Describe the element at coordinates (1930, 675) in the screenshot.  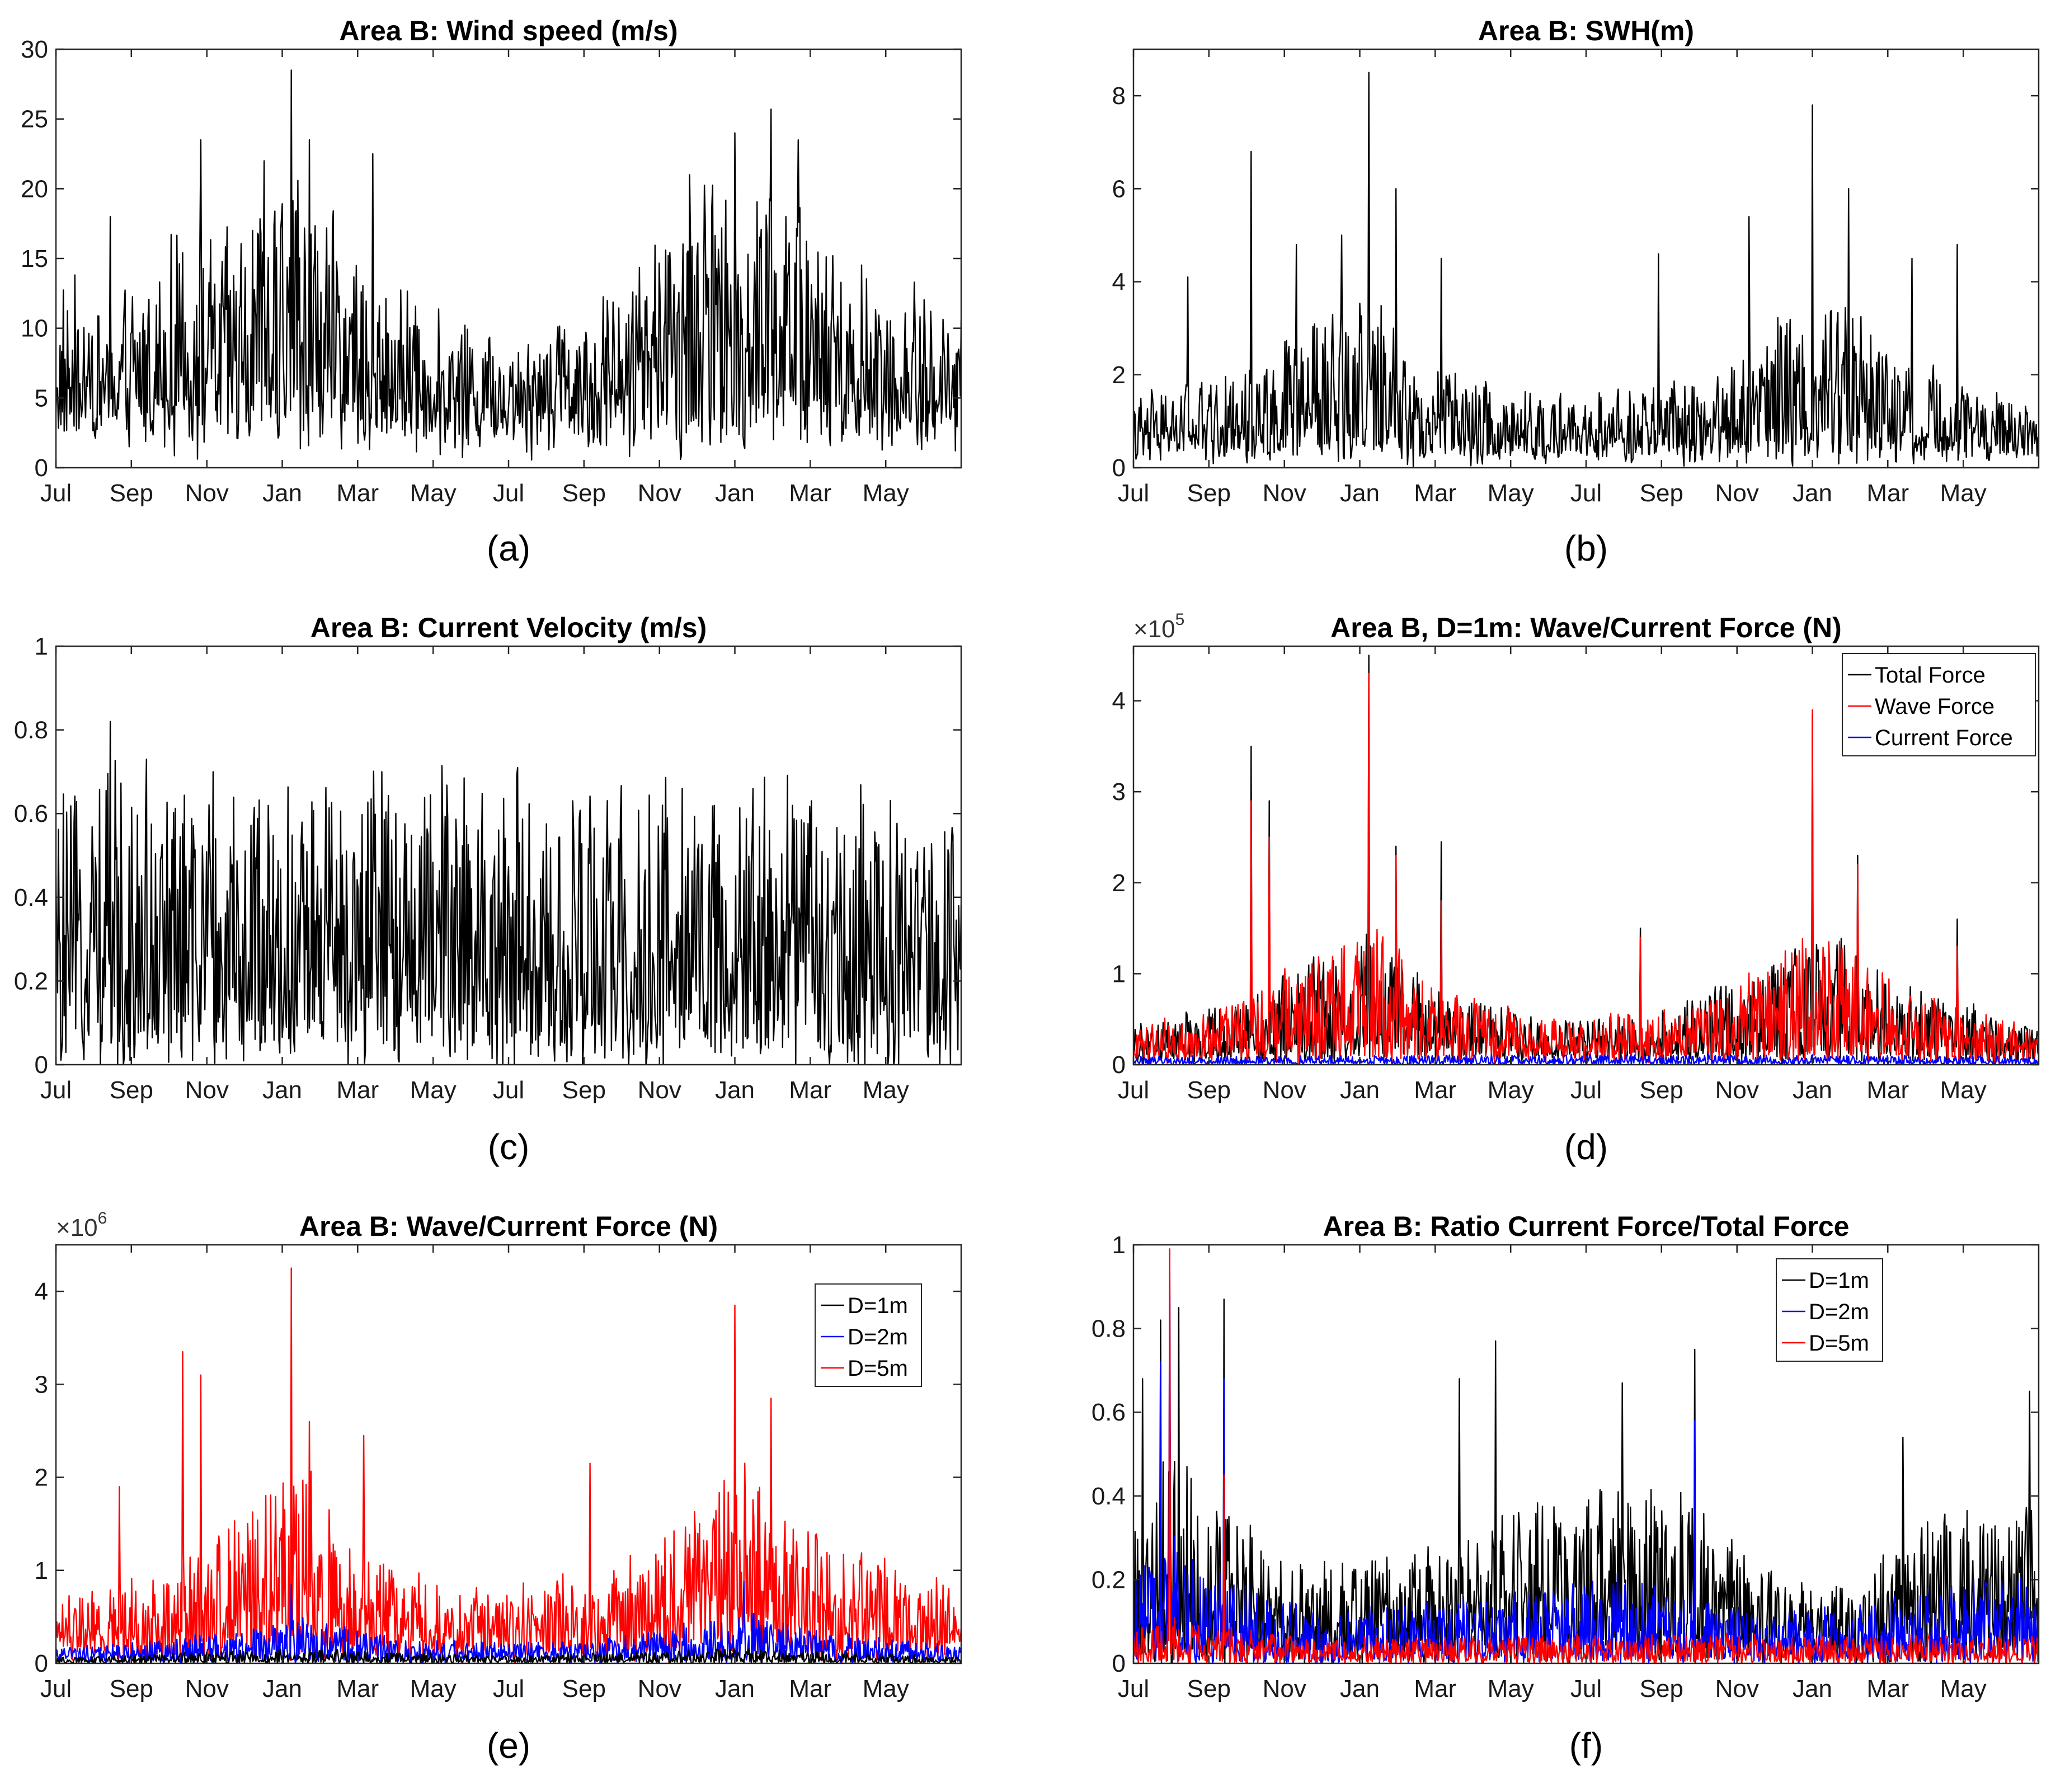
I see `legend-entry: Total Force` at that location.